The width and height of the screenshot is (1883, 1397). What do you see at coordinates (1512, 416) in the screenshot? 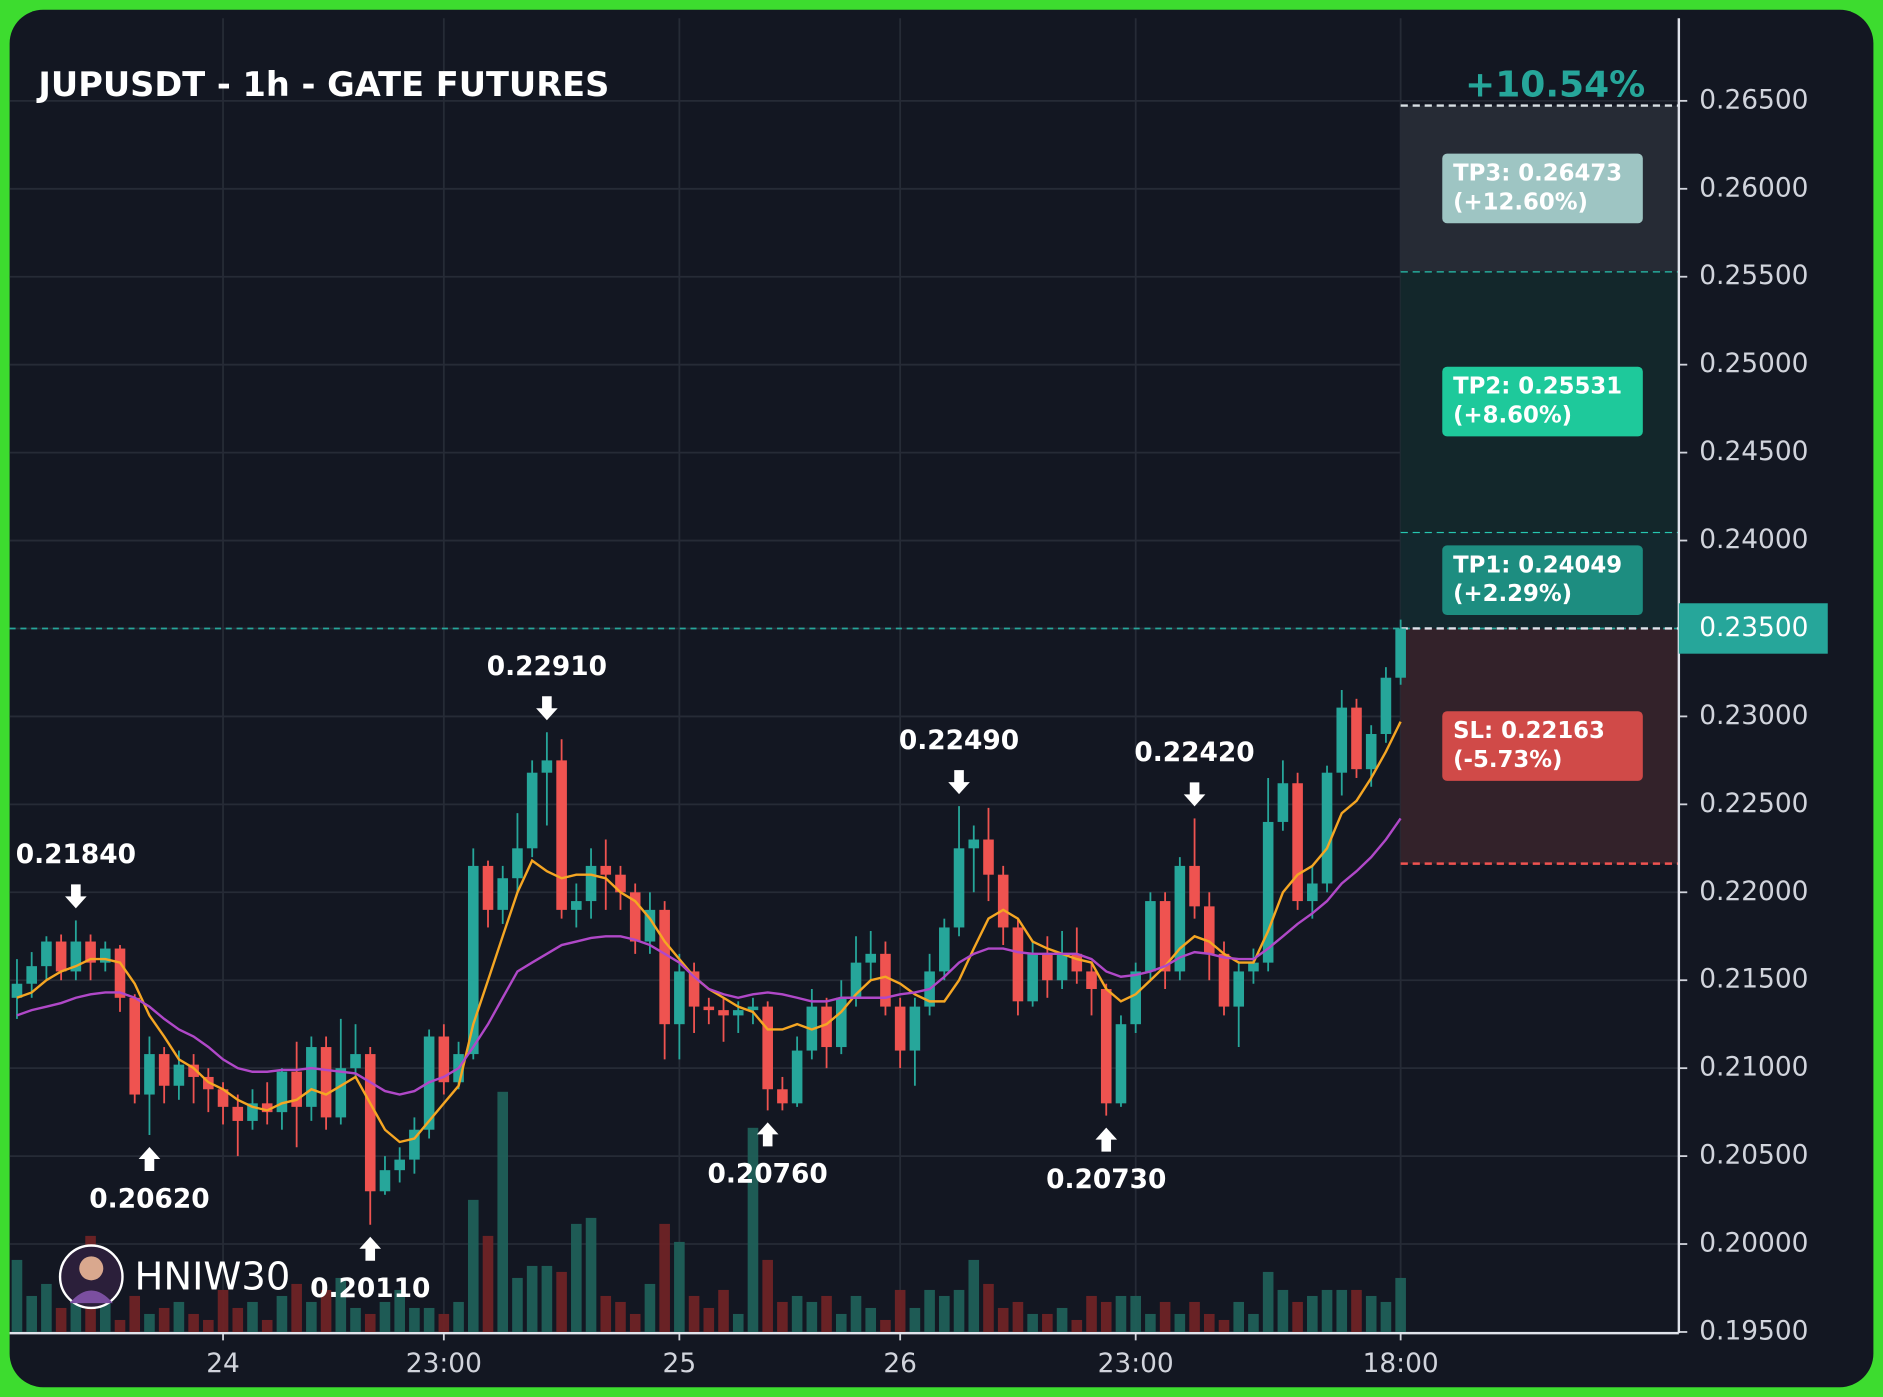
I see `level-pct: (+8.60%)` at bounding box center [1512, 416].